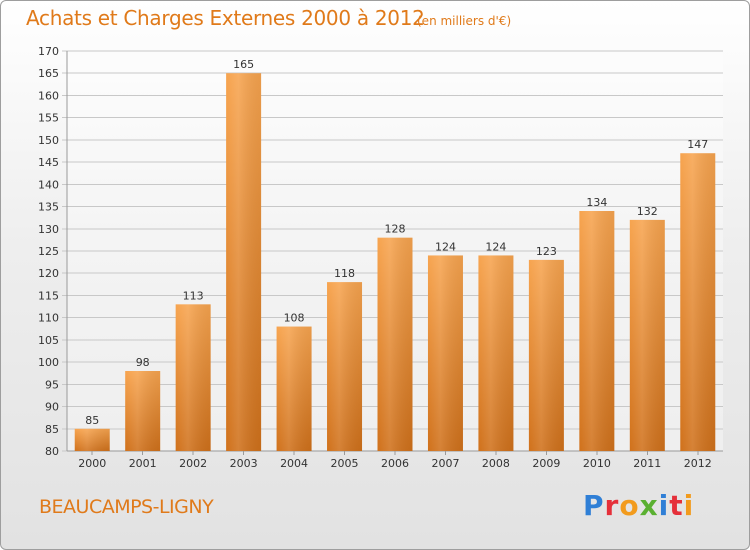 The height and width of the screenshot is (550, 750). I want to click on bar-value-label: 85, so click(92, 420).